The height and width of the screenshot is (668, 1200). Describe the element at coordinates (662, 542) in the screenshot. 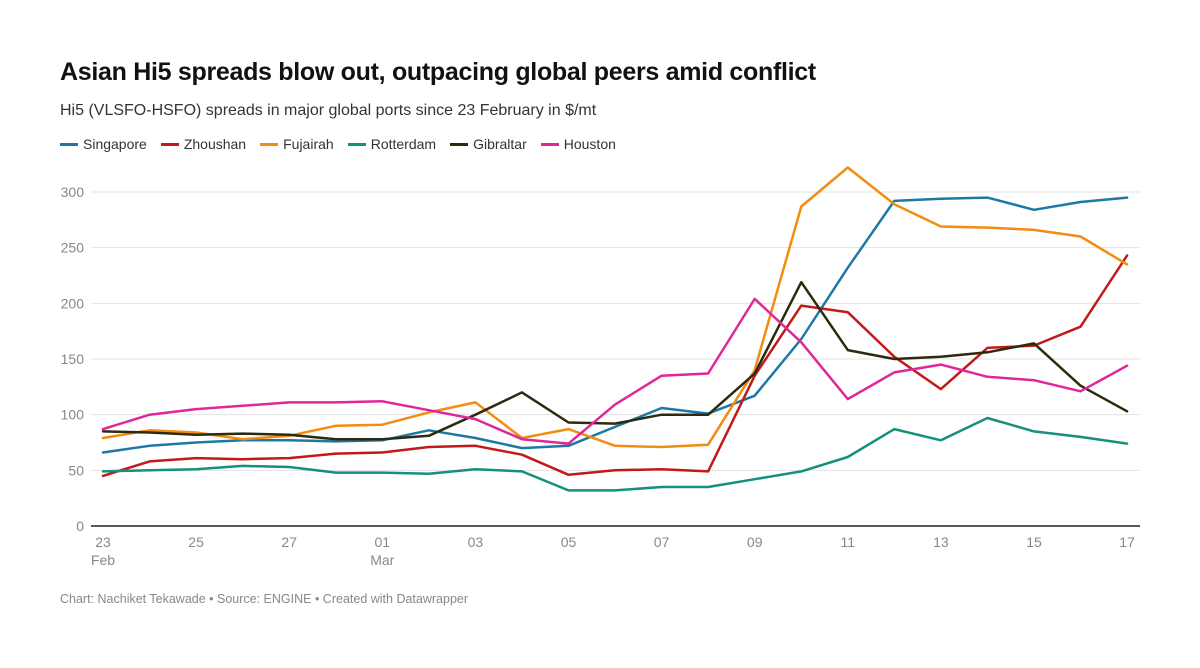

I see `x-tick-label: 07` at that location.